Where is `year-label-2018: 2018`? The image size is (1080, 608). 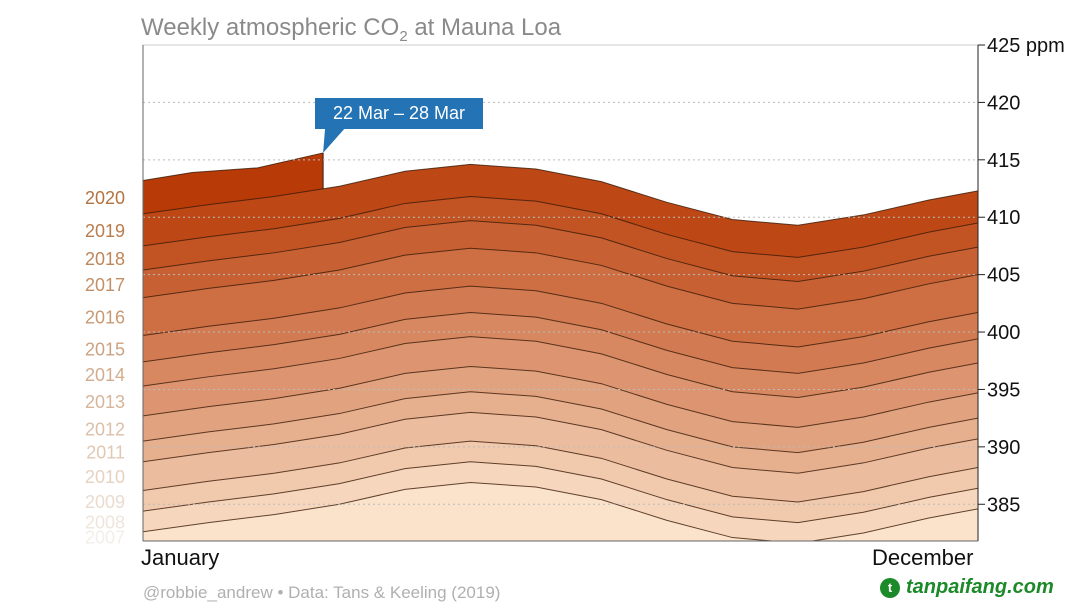 year-label-2018: 2018 is located at coordinates (105, 259).